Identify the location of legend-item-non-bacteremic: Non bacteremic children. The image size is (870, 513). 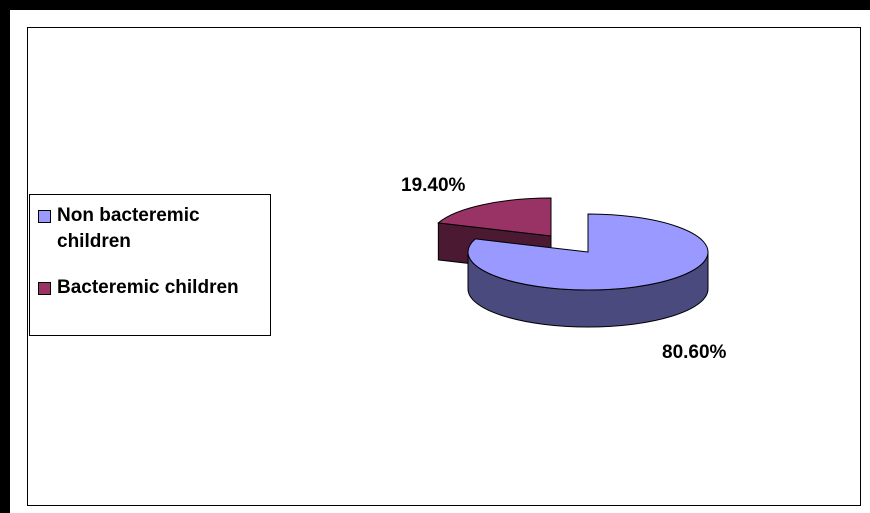
(150, 229).